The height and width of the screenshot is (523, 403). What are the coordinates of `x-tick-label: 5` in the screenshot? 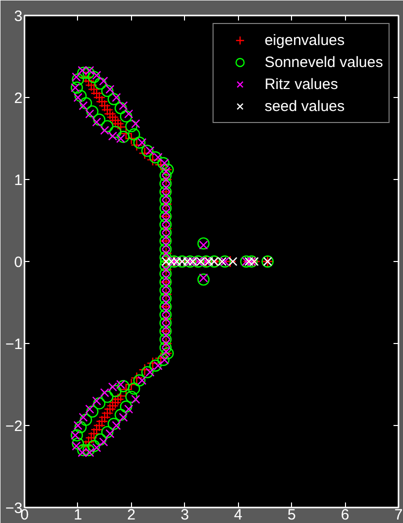 It's located at (291, 514).